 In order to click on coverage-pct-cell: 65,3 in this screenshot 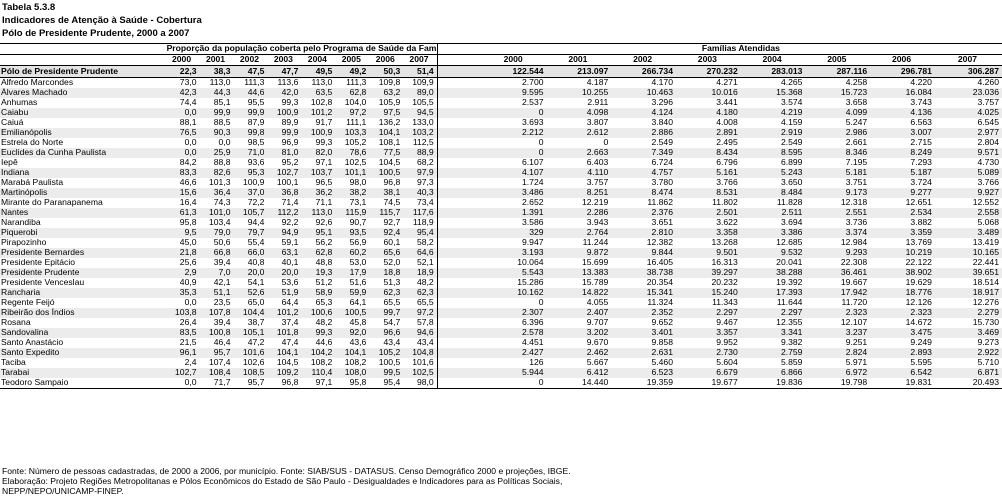, I will do `click(324, 303)`.